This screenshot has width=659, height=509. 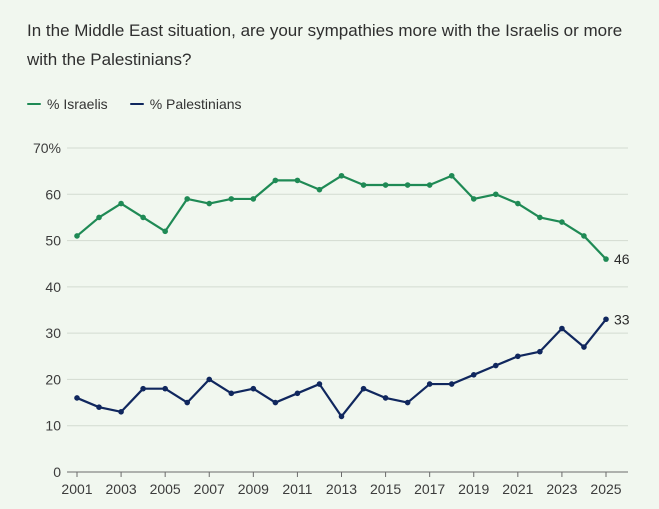 I want to click on legend-swatch-israelis, so click(x=34, y=104).